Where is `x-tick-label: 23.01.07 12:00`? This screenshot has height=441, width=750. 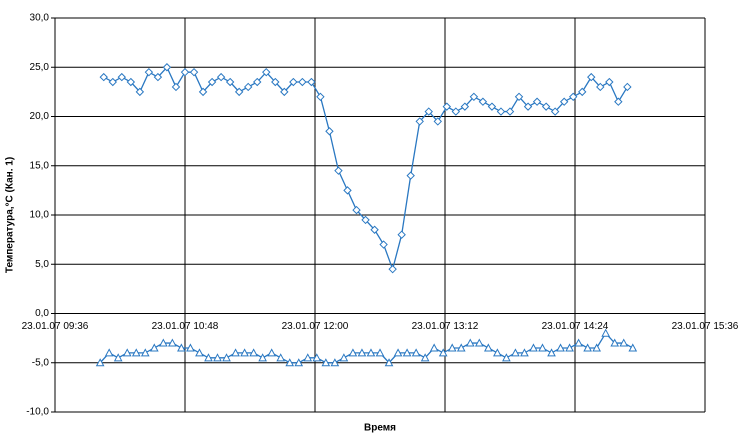 x-tick-label: 23.01.07 12:00 is located at coordinates (315, 326).